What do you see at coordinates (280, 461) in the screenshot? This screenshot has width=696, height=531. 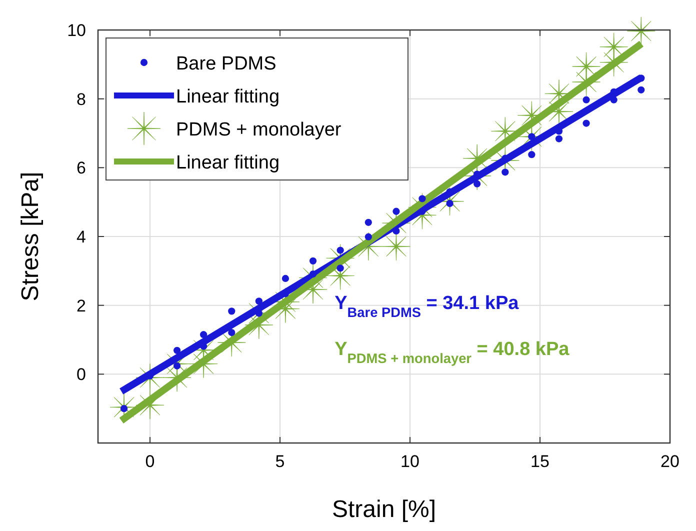 I see `x-tick-label: 5` at bounding box center [280, 461].